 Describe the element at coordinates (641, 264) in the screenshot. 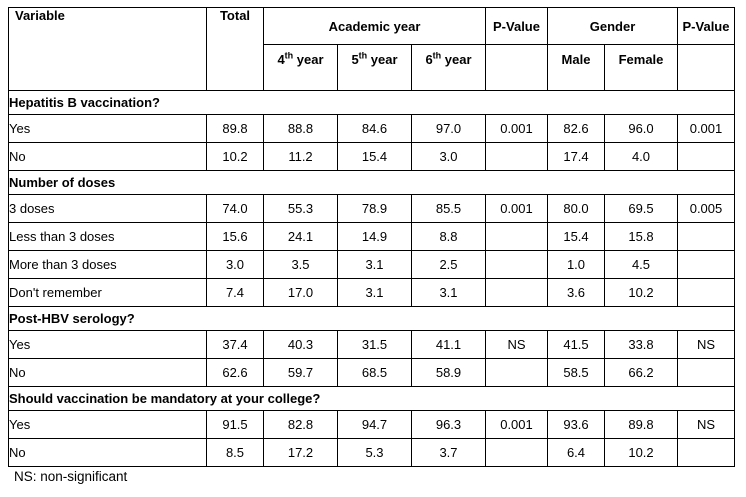

I see `value-cell: 4.5` at that location.